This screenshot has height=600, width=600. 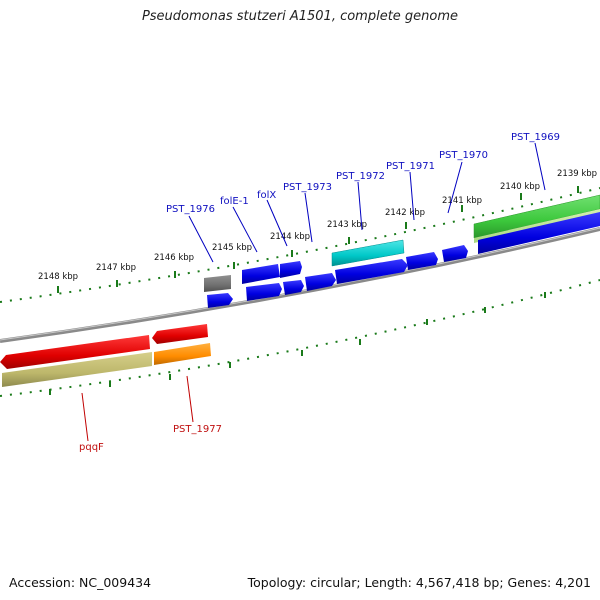 I want to click on gene-folx-arrow, so click(x=291, y=269).